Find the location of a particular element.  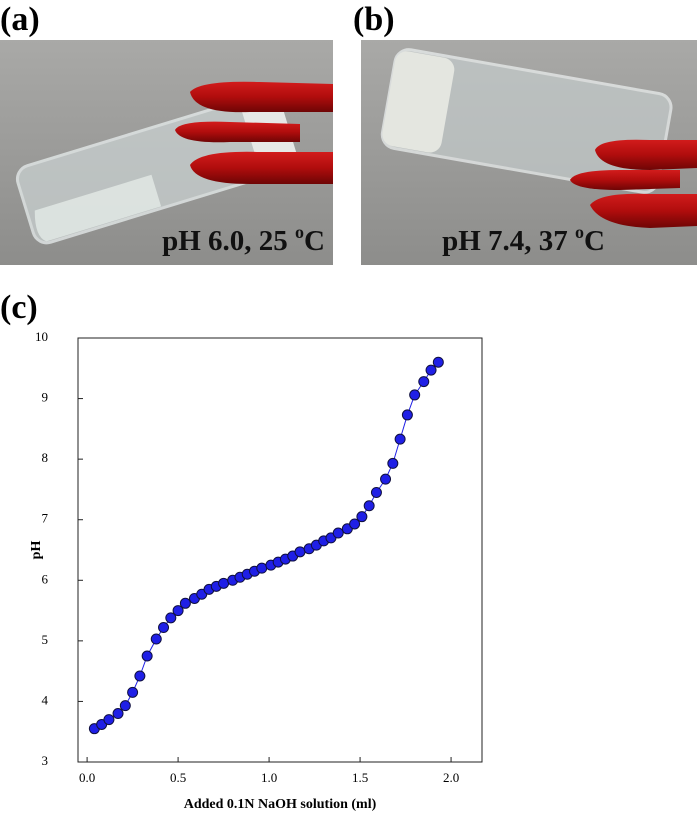

photo-caption: pH 7.4, 37 oC is located at coordinates (523, 239).